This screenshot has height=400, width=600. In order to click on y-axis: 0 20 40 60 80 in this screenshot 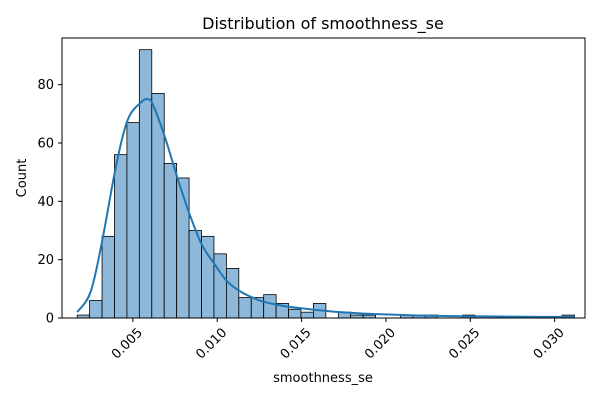, I will do `click(49, 202)`.